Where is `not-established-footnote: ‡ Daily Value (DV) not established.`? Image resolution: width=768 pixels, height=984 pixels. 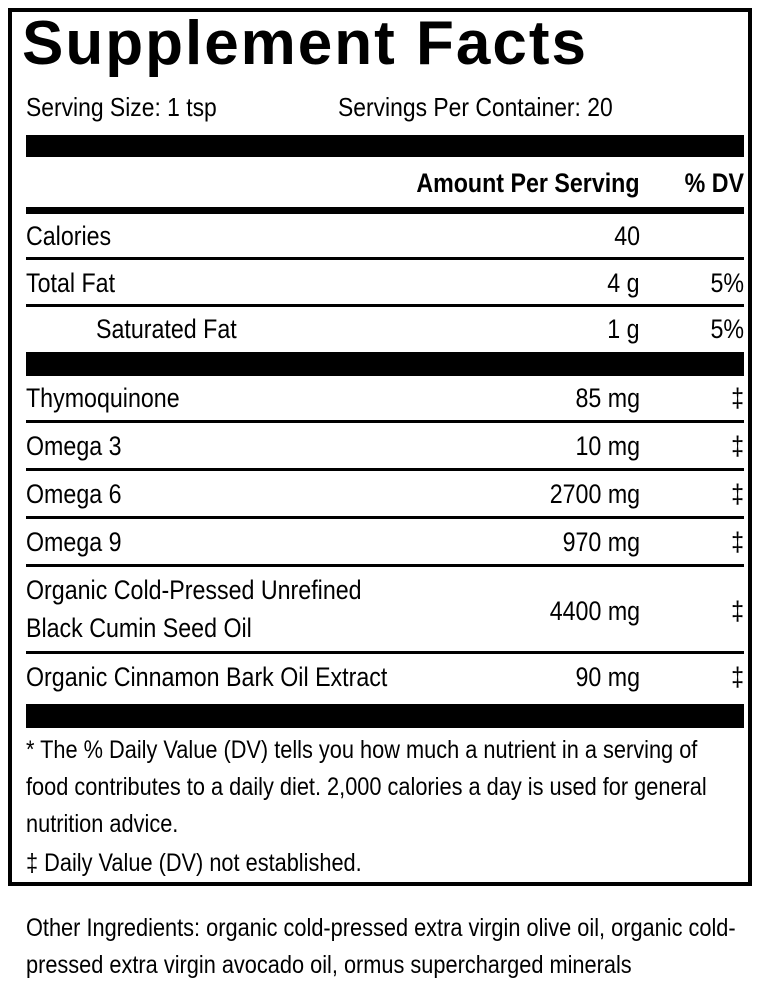 not-established-footnote: ‡ Daily Value (DV) not established. is located at coordinates (194, 863).